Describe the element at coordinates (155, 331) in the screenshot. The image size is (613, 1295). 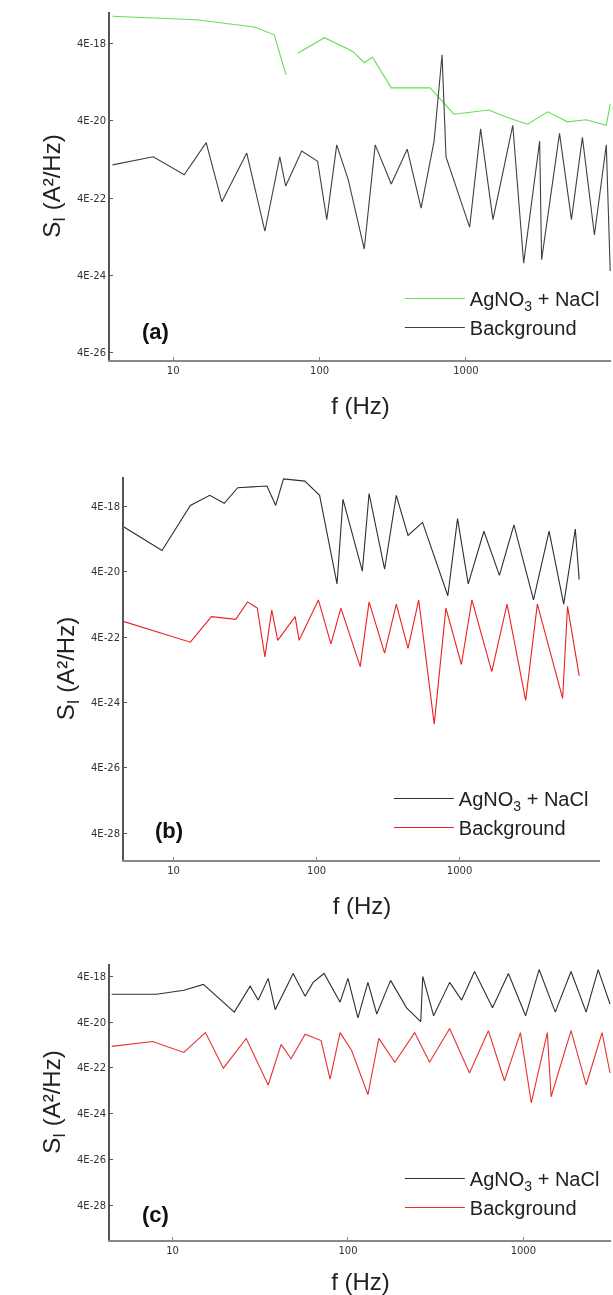
I see `annotation: (a)` at that location.